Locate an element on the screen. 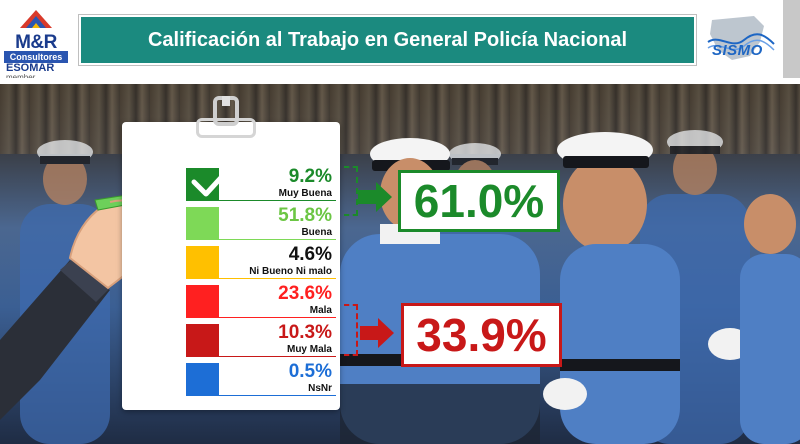  rating-value: 23.6% is located at coordinates (305, 293).